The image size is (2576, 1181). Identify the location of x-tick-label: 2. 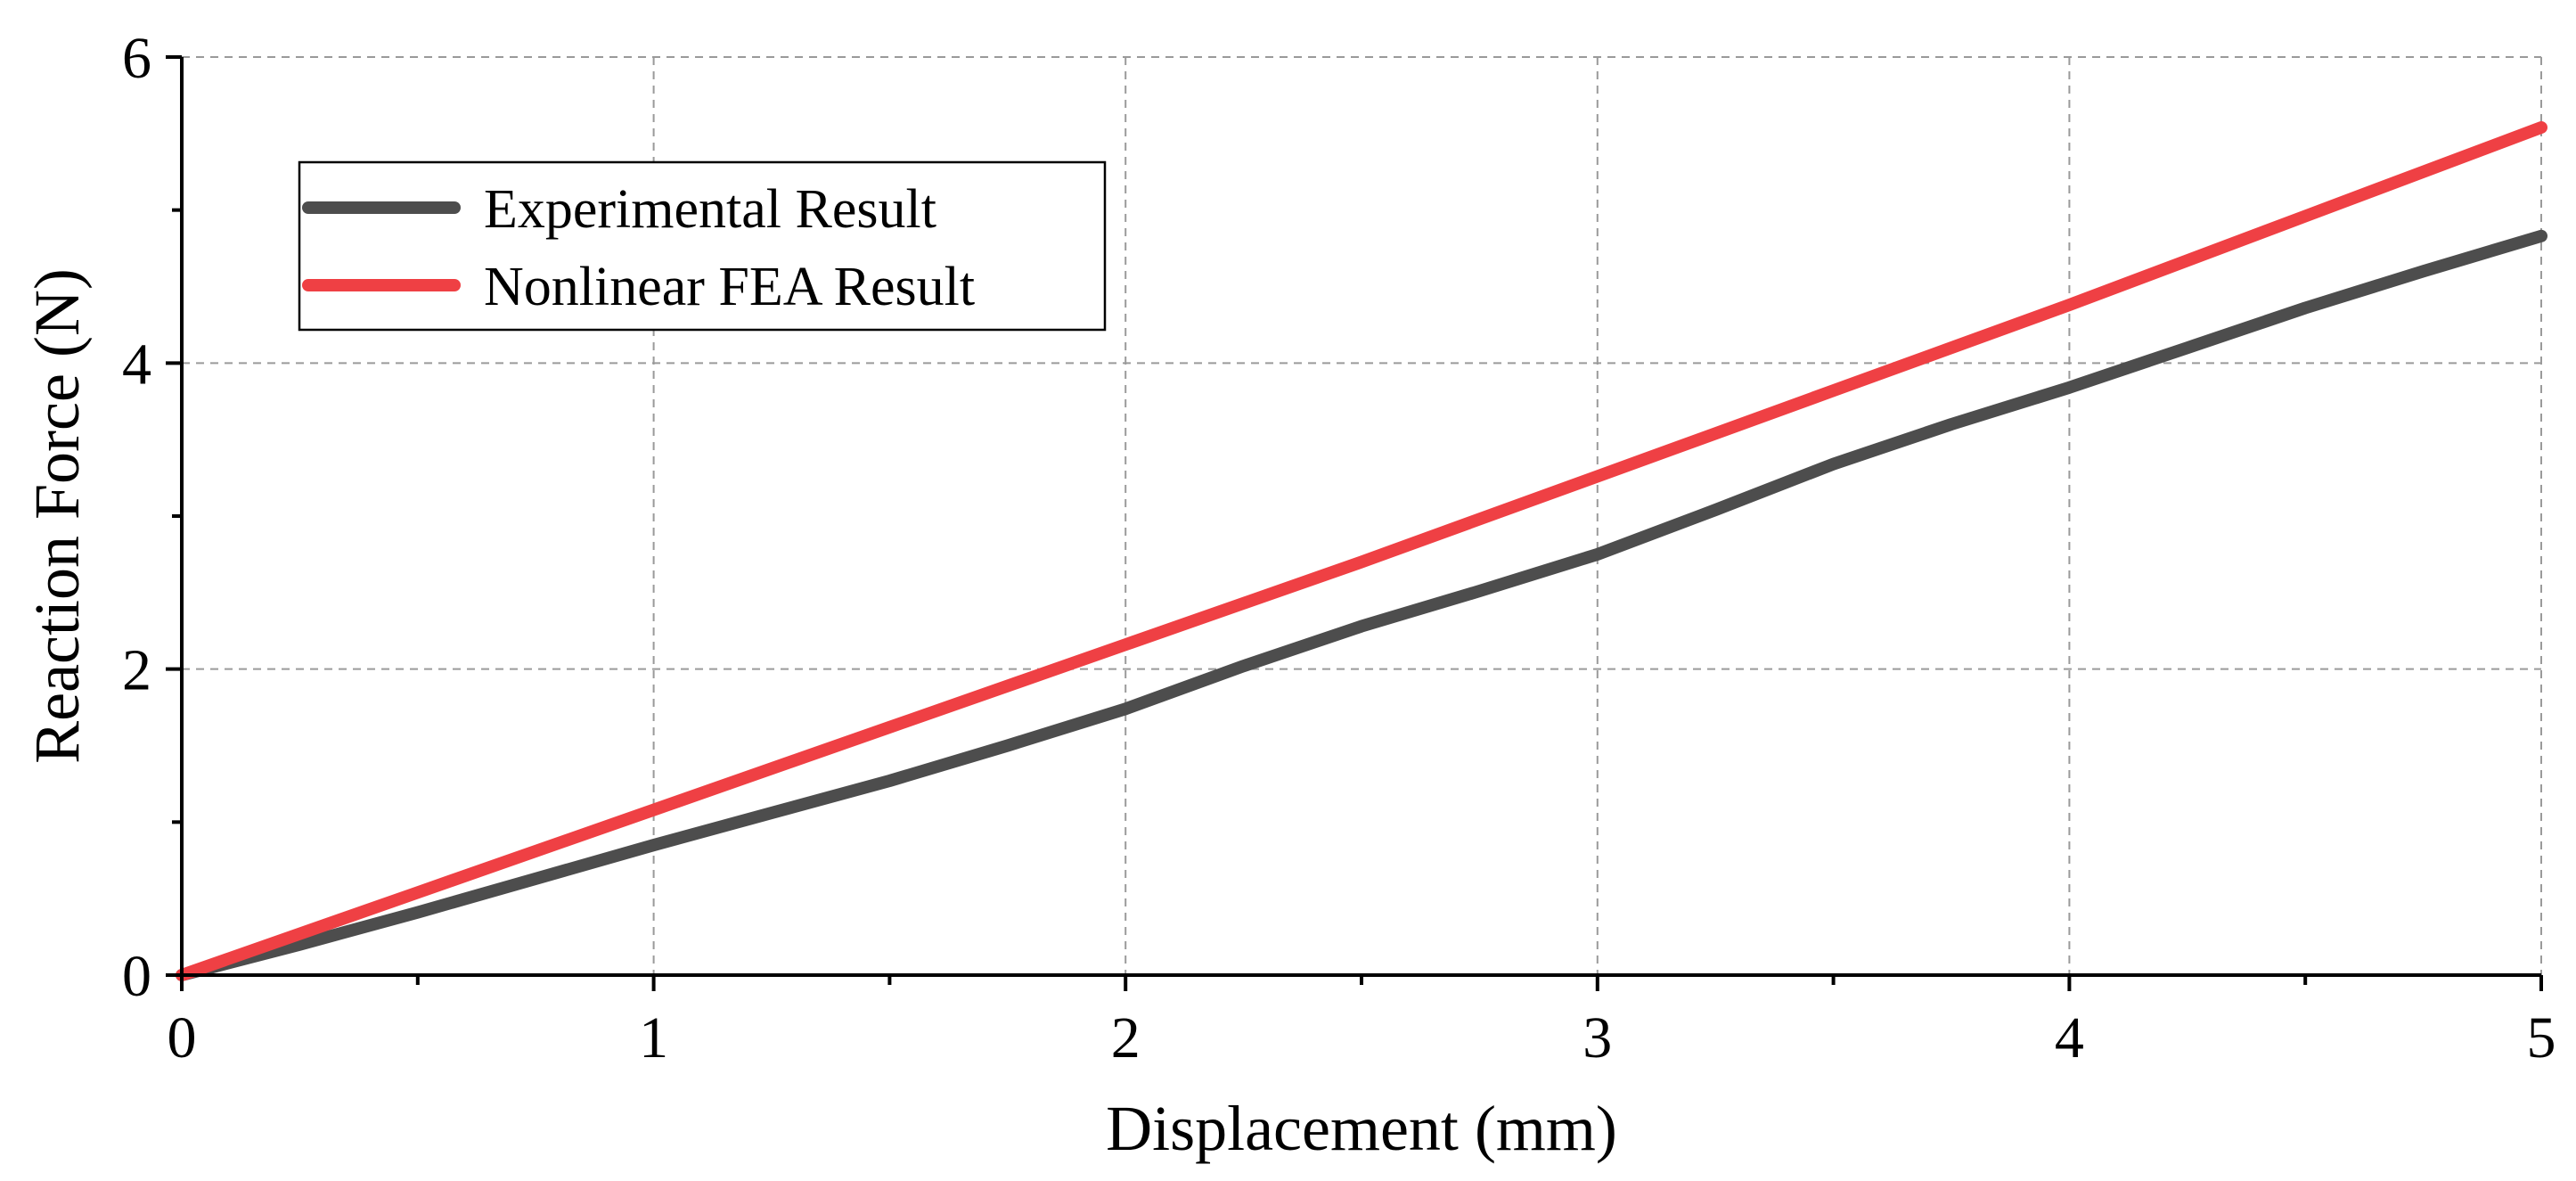
(1126, 1037).